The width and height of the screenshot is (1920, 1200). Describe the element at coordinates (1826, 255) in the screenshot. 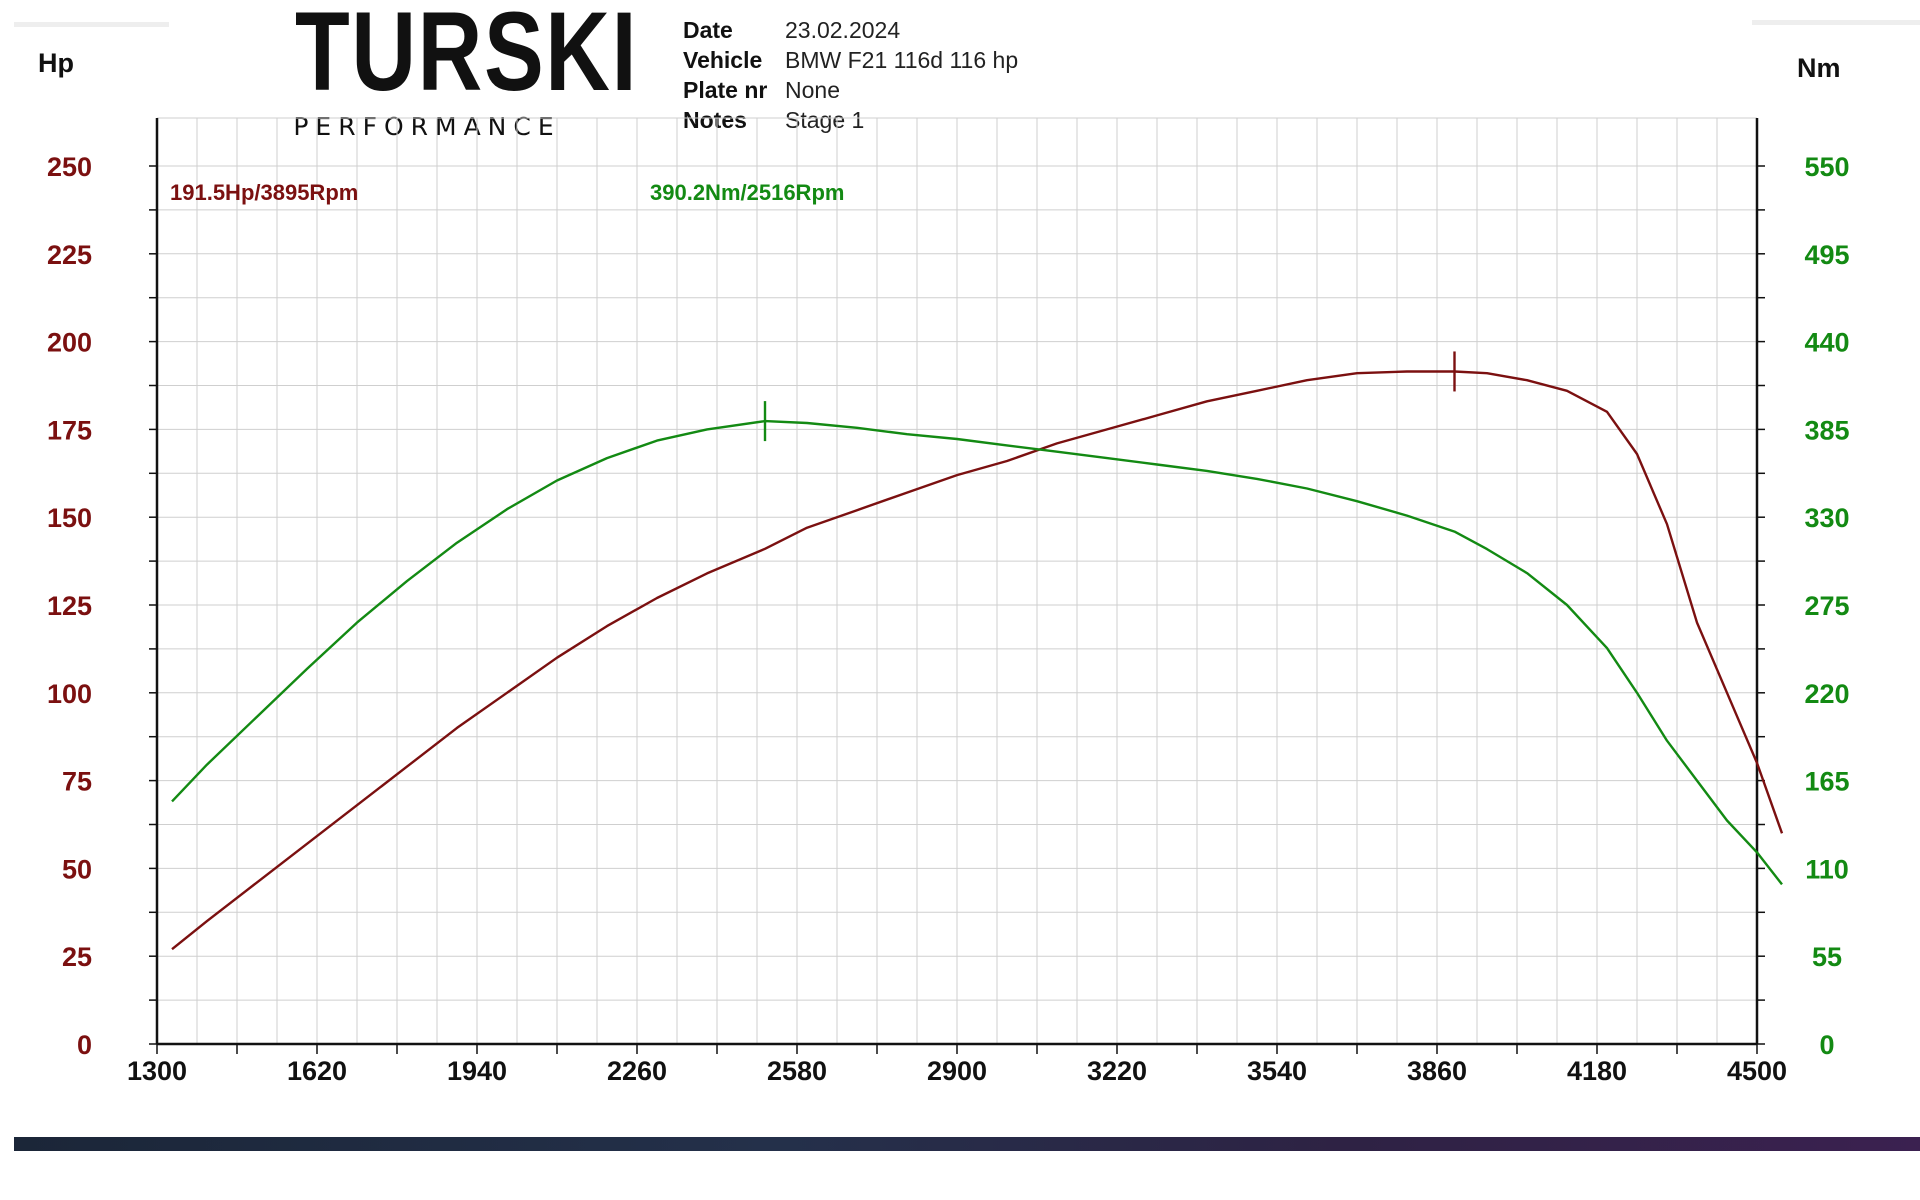

I see `y-right-tick-label: 495` at that location.